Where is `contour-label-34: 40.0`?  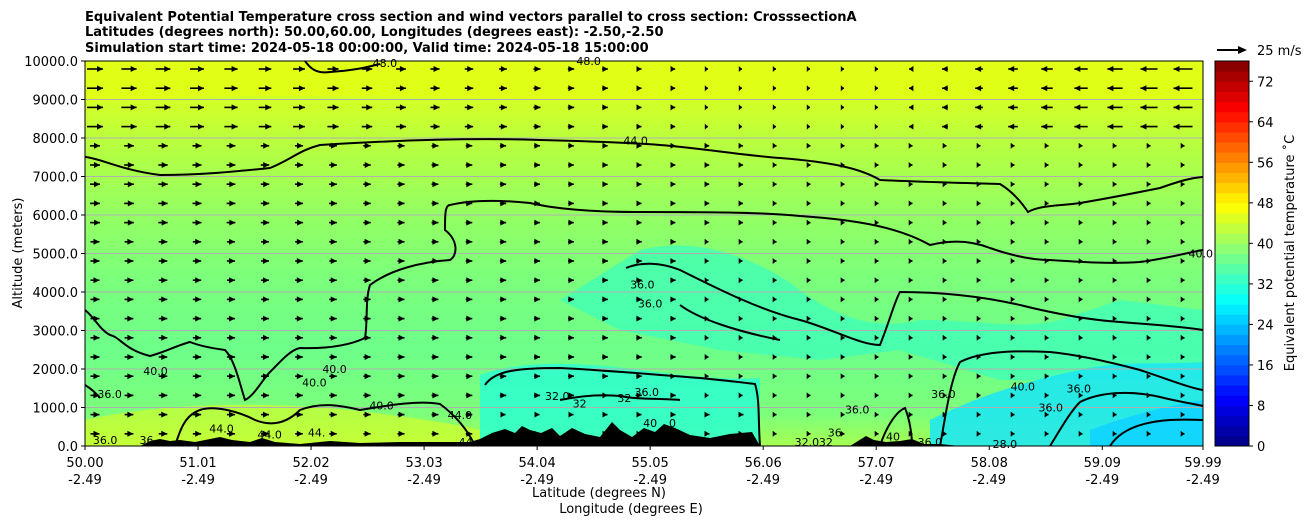 contour-label-34: 40.0 is located at coordinates (1201, 254).